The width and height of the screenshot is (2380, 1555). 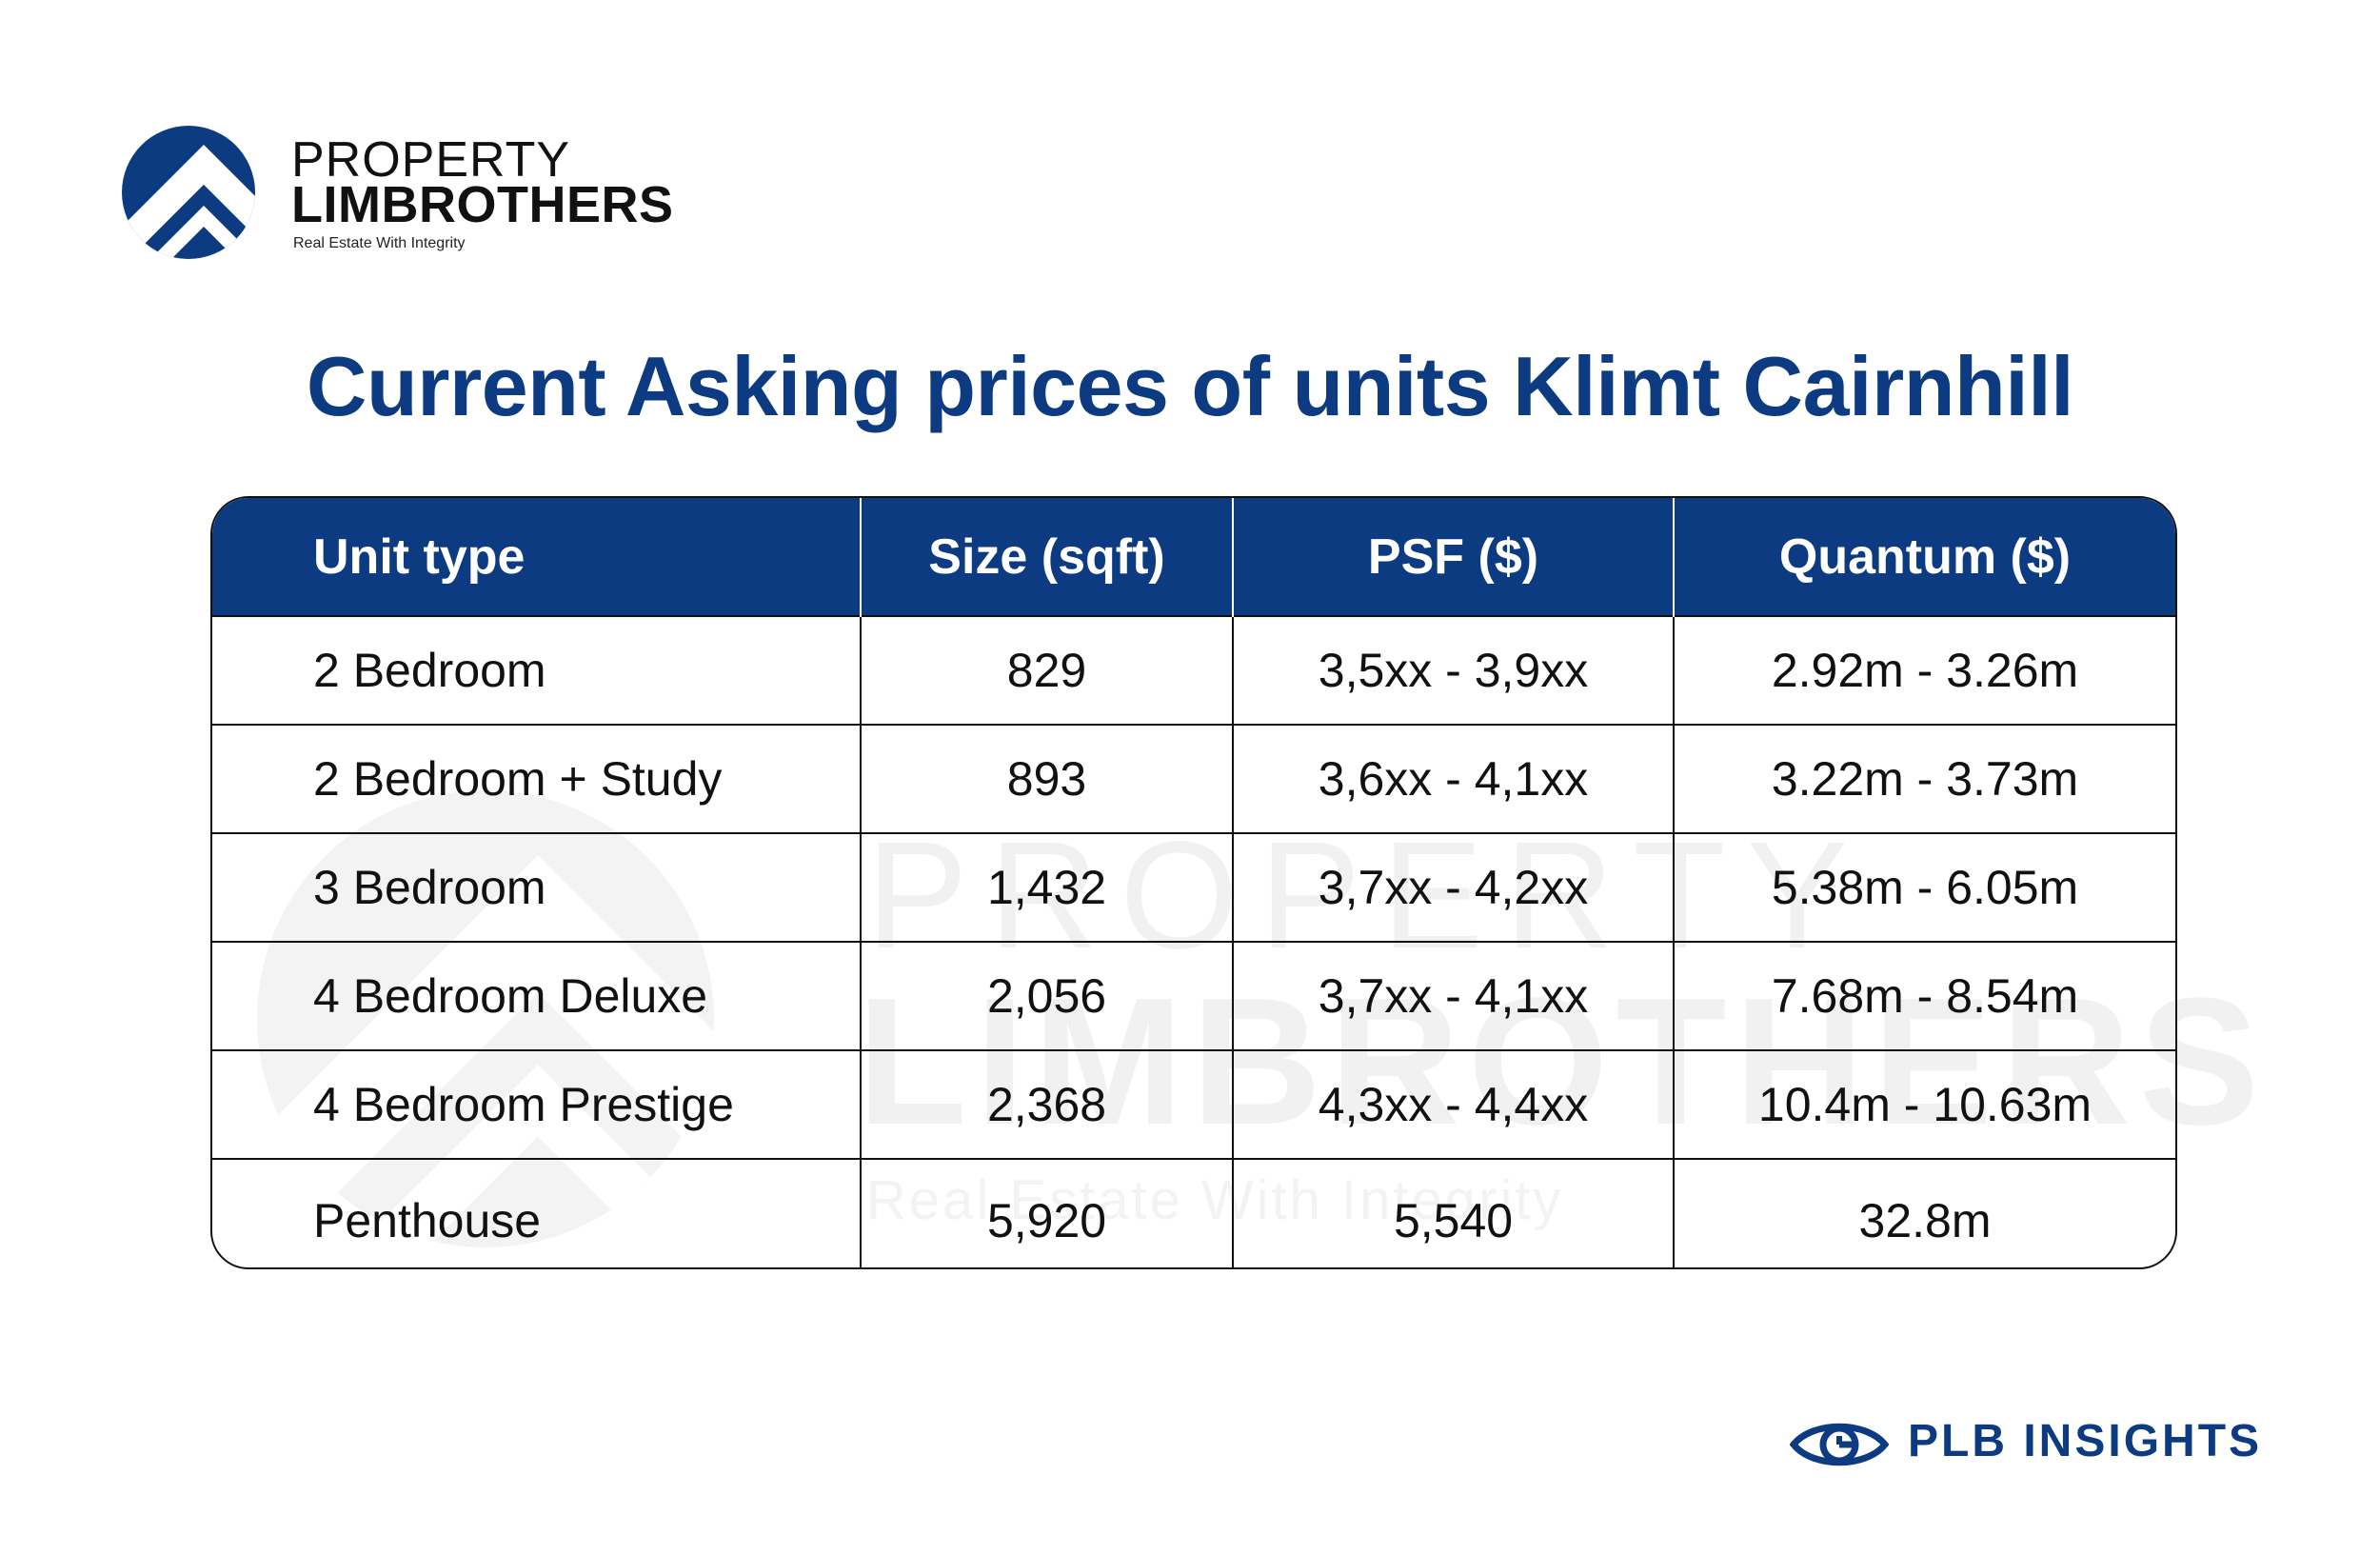 I want to click on cell-quantum: 32.8m, so click(x=1924, y=1212).